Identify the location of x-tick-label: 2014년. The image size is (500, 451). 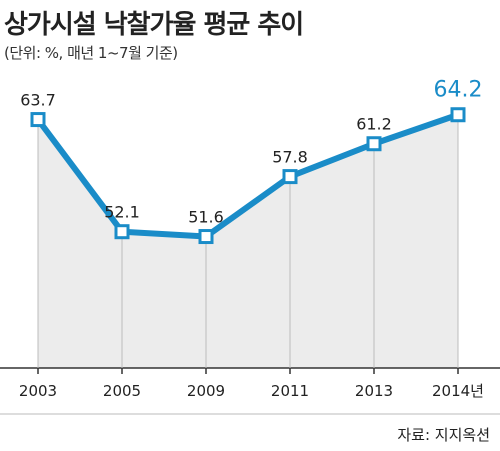
(458, 391).